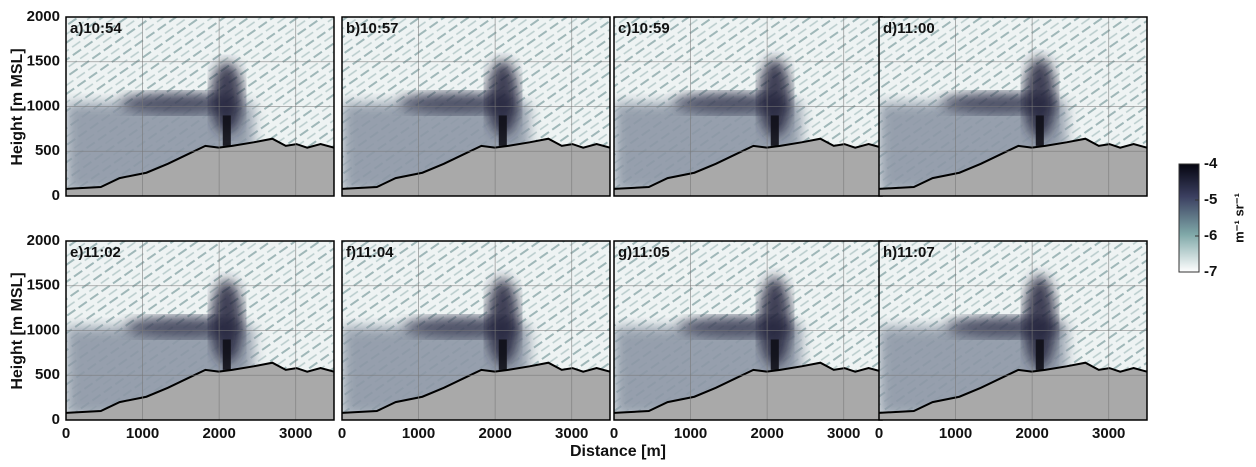  What do you see at coordinates (618, 451) in the screenshot?
I see `x-axis-label: Distance [m]` at bounding box center [618, 451].